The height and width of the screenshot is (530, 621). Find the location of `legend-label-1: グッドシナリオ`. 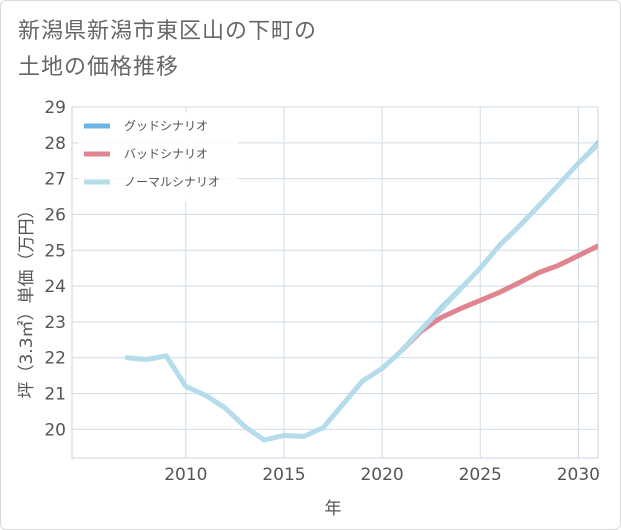

legend-label-1: グッドシナリオ is located at coordinates (166, 126).